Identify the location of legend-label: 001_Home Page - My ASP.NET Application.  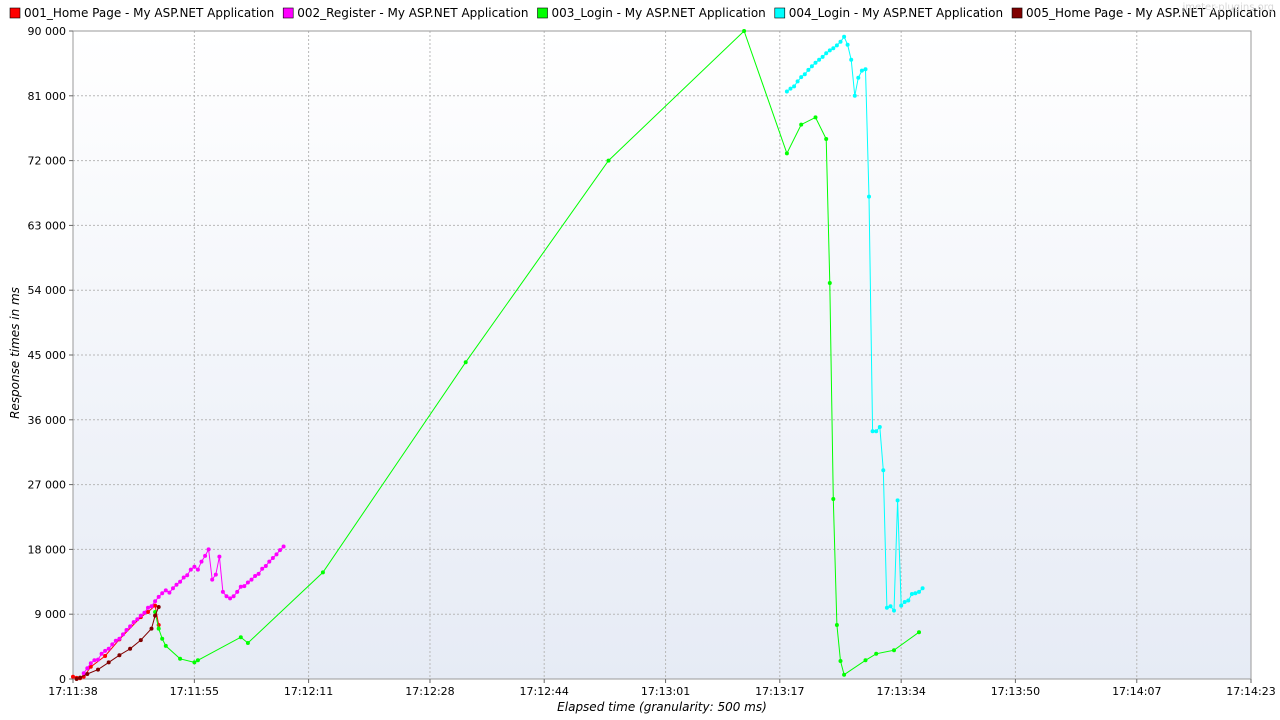
(149, 13).